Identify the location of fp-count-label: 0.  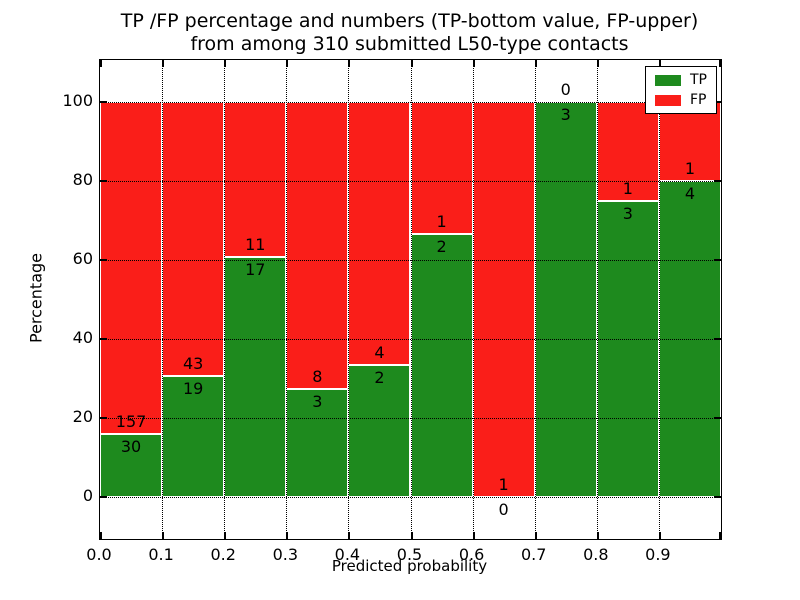
(565, 89).